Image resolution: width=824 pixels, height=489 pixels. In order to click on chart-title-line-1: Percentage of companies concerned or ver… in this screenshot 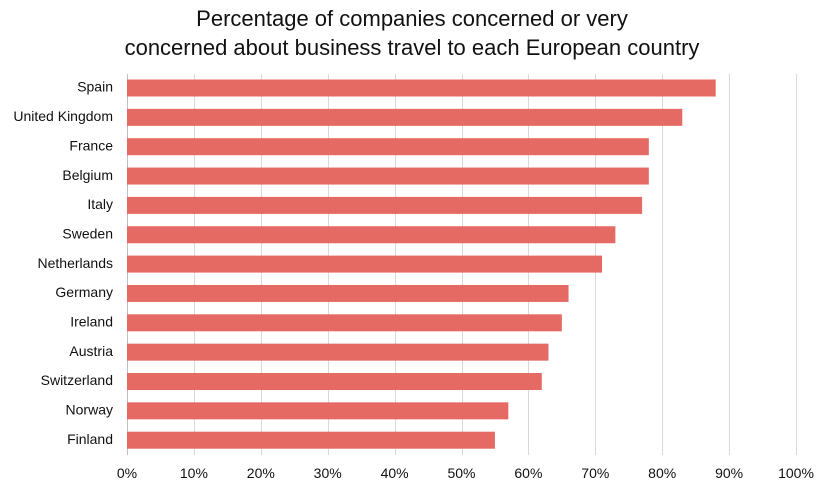, I will do `click(412, 18)`.